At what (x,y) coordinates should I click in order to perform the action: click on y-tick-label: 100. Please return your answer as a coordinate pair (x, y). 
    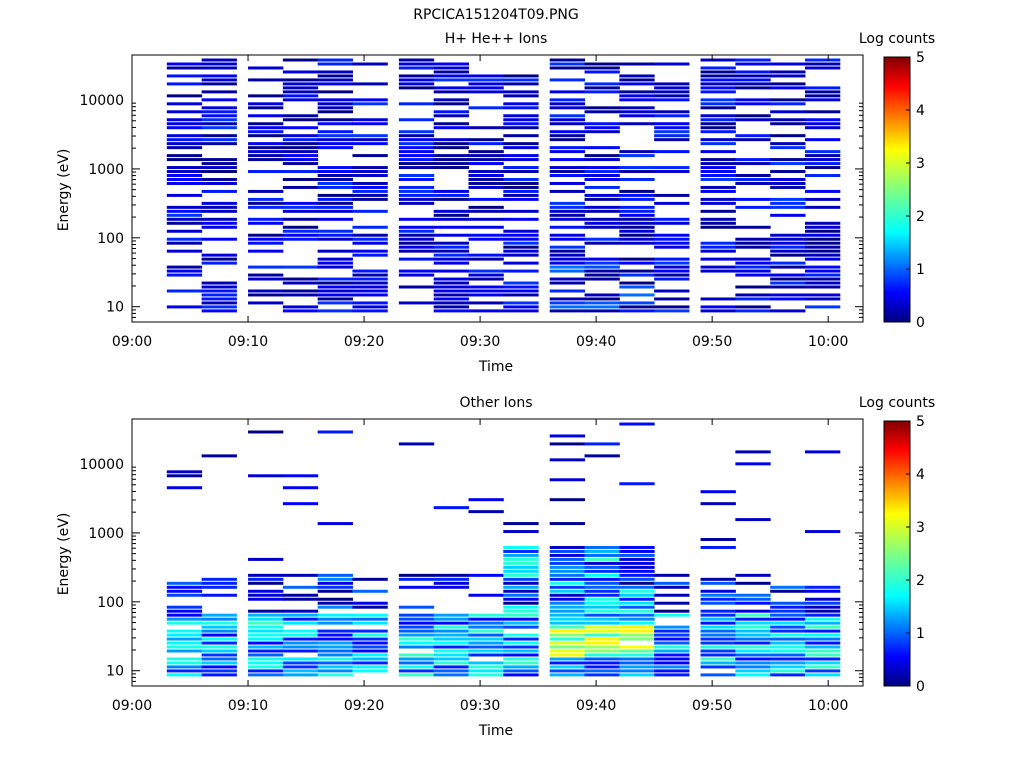
    Looking at the image, I should click on (110, 603).